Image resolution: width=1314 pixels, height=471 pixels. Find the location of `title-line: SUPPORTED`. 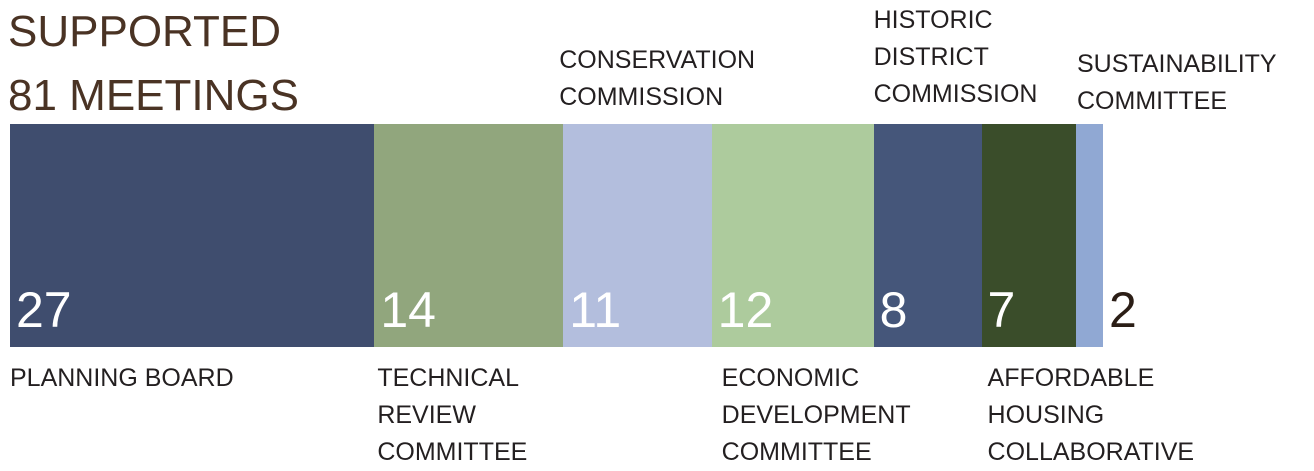

title-line: SUPPORTED is located at coordinates (145, 31).